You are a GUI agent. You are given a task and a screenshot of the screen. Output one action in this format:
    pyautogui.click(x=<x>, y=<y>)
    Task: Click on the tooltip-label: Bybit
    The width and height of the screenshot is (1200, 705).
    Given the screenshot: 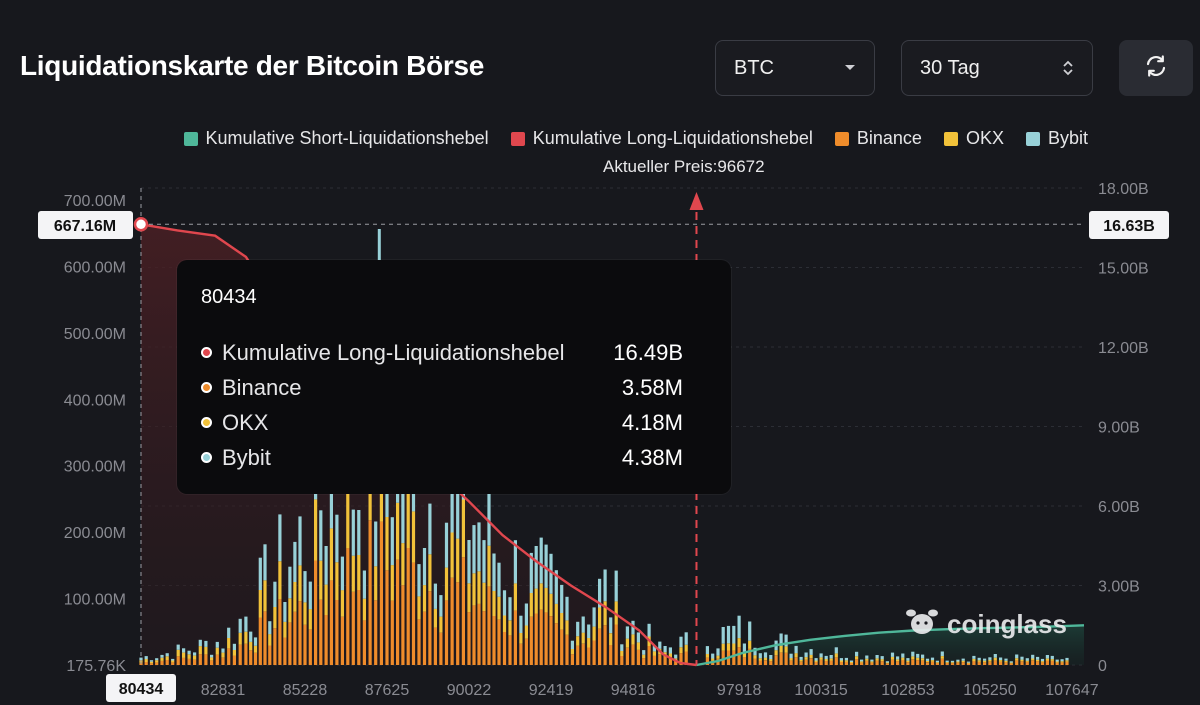 What is the action you would take?
    pyautogui.click(x=246, y=457)
    